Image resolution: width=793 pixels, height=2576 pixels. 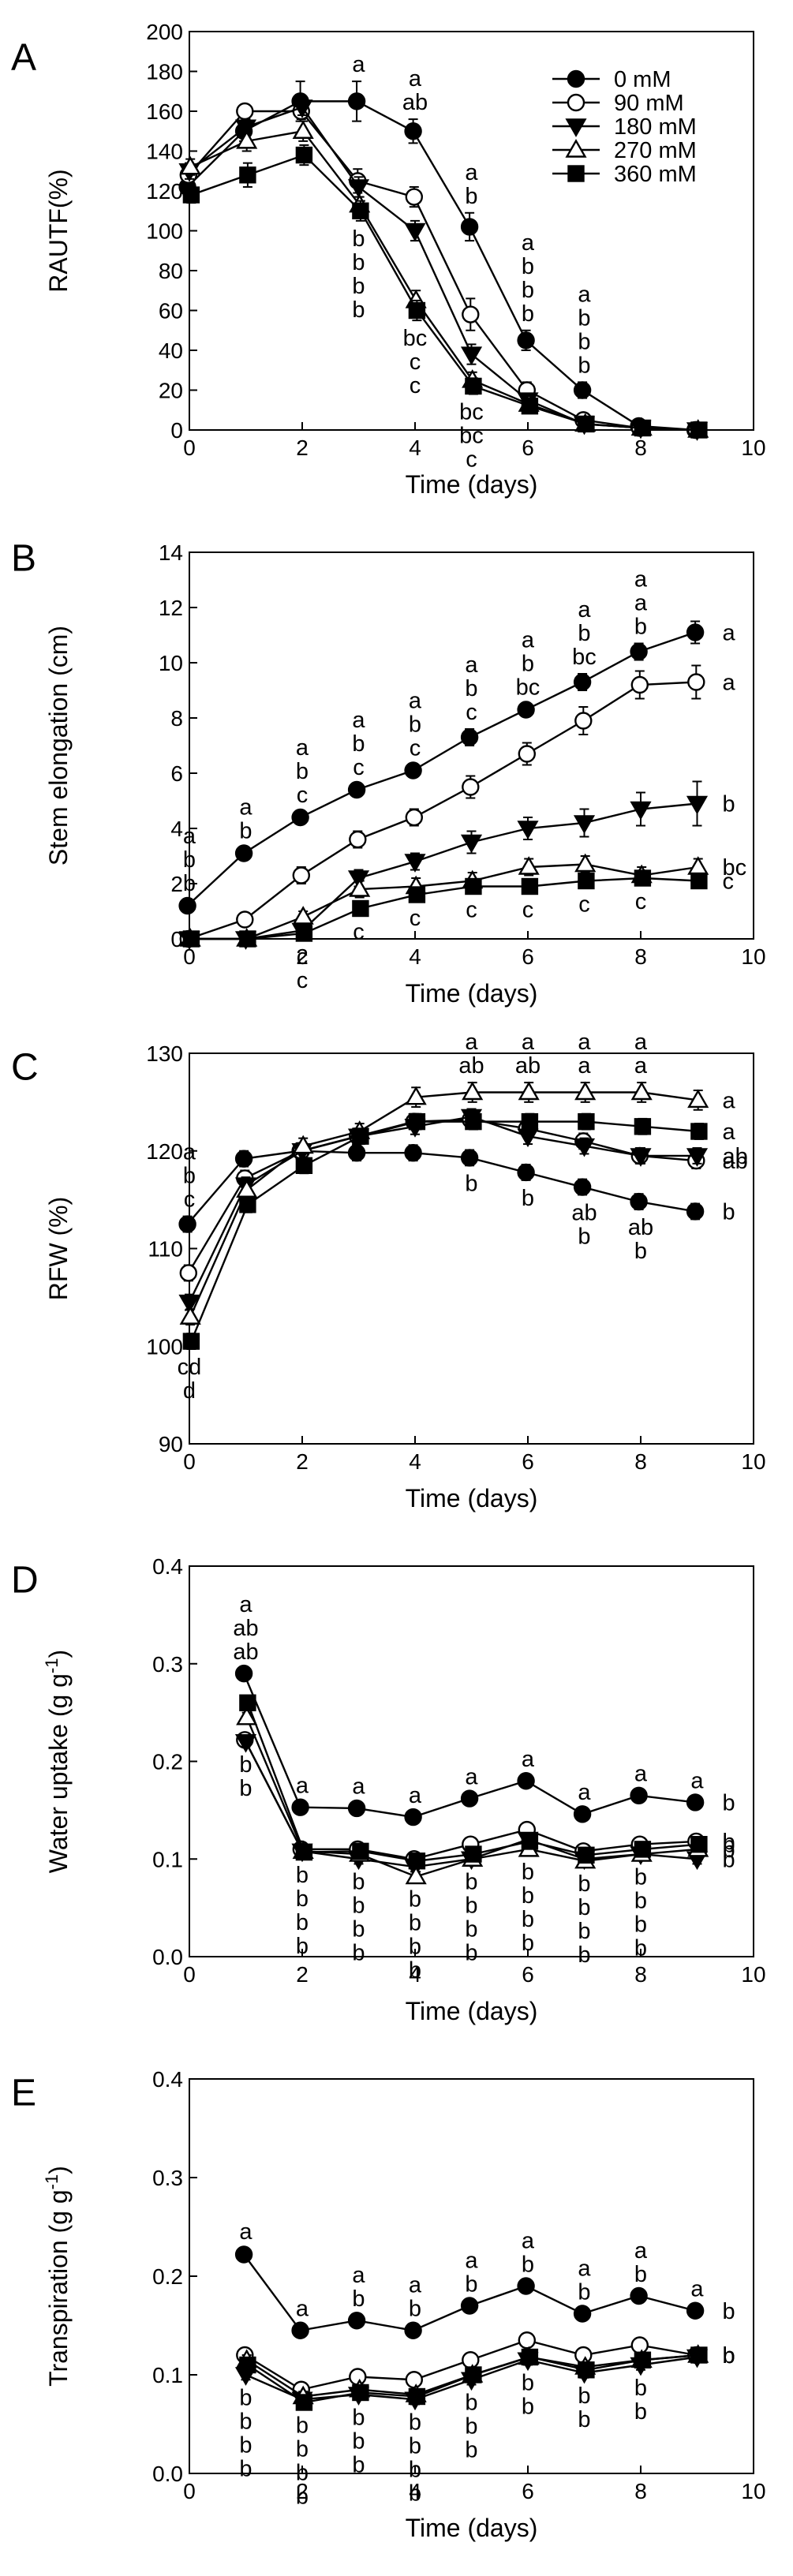 I want to click on x-tick-label: 2, so click(x=302, y=2491).